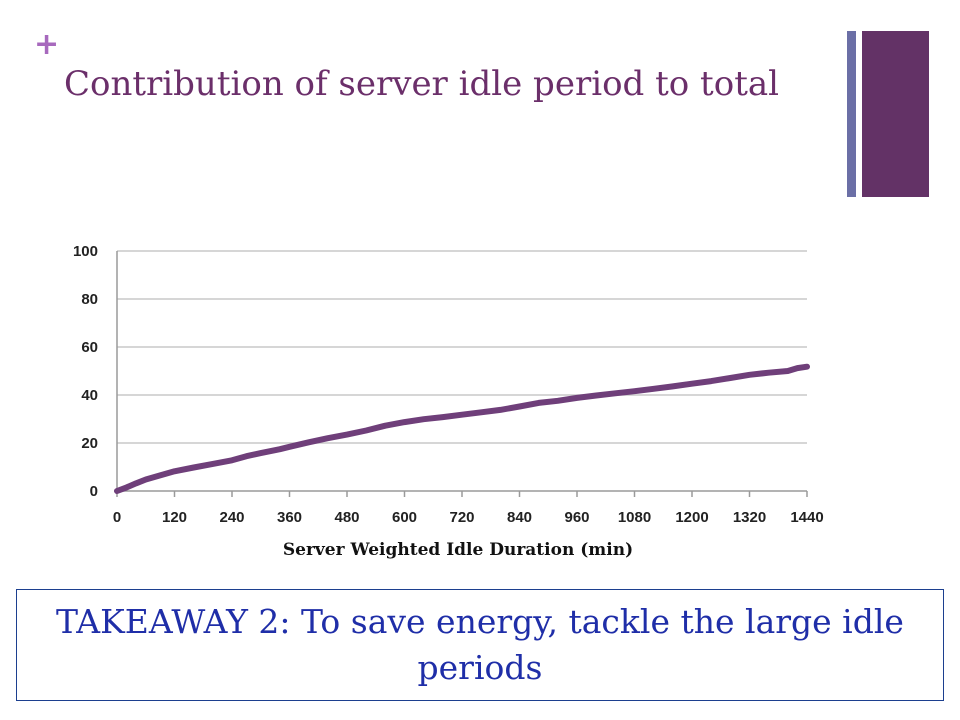 The width and height of the screenshot is (960, 720). Describe the element at coordinates (806, 517) in the screenshot. I see `x-tick-label: 1440` at that location.